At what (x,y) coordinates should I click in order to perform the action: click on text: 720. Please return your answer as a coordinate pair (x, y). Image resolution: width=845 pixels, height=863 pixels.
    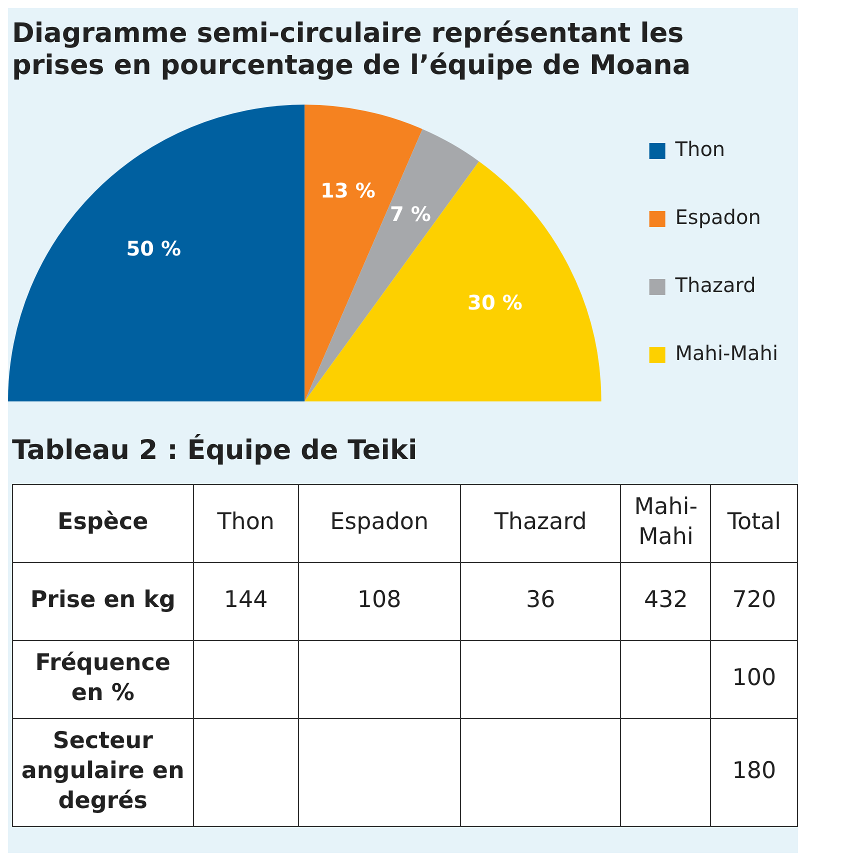
    Looking at the image, I should click on (754, 601).